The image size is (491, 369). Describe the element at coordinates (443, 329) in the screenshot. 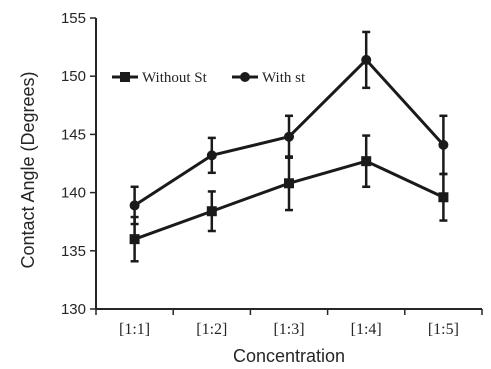

I see `x-tick-label: [1:5]` at that location.